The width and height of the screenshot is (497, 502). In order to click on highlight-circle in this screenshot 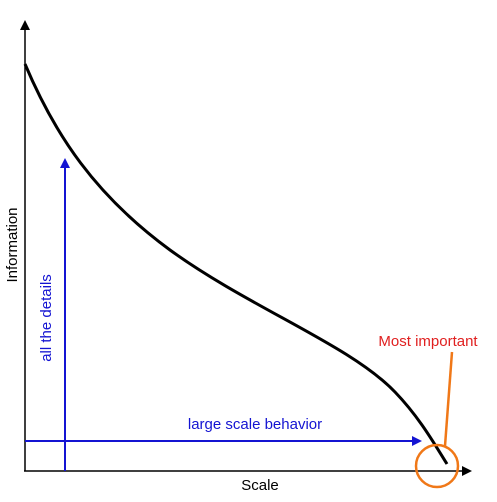, I will do `click(437, 466)`.